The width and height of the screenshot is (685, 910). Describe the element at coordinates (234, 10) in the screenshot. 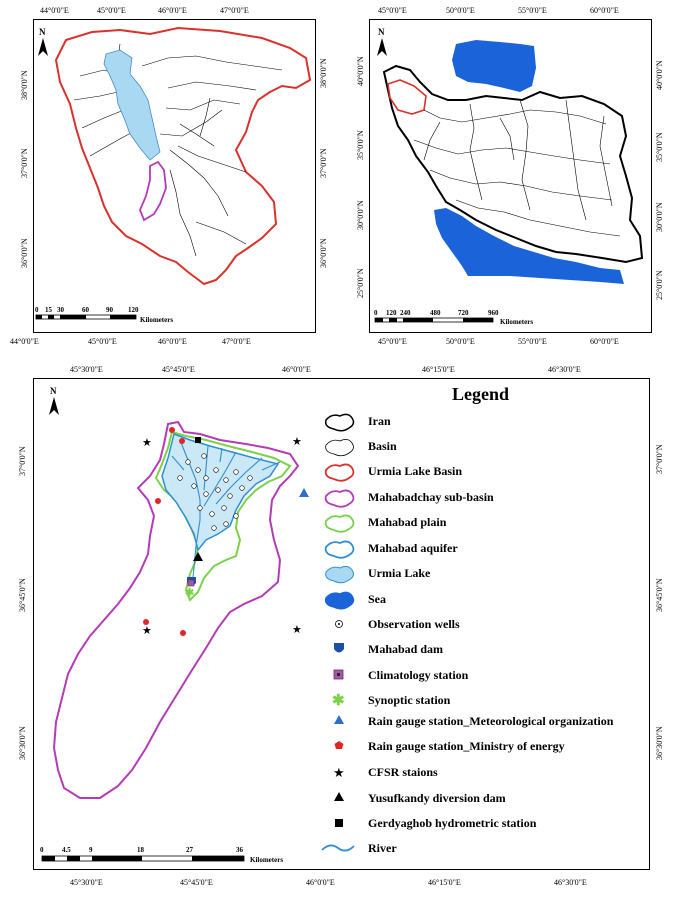

I see `map1-top-lon-4: 47°0'0"E` at that location.